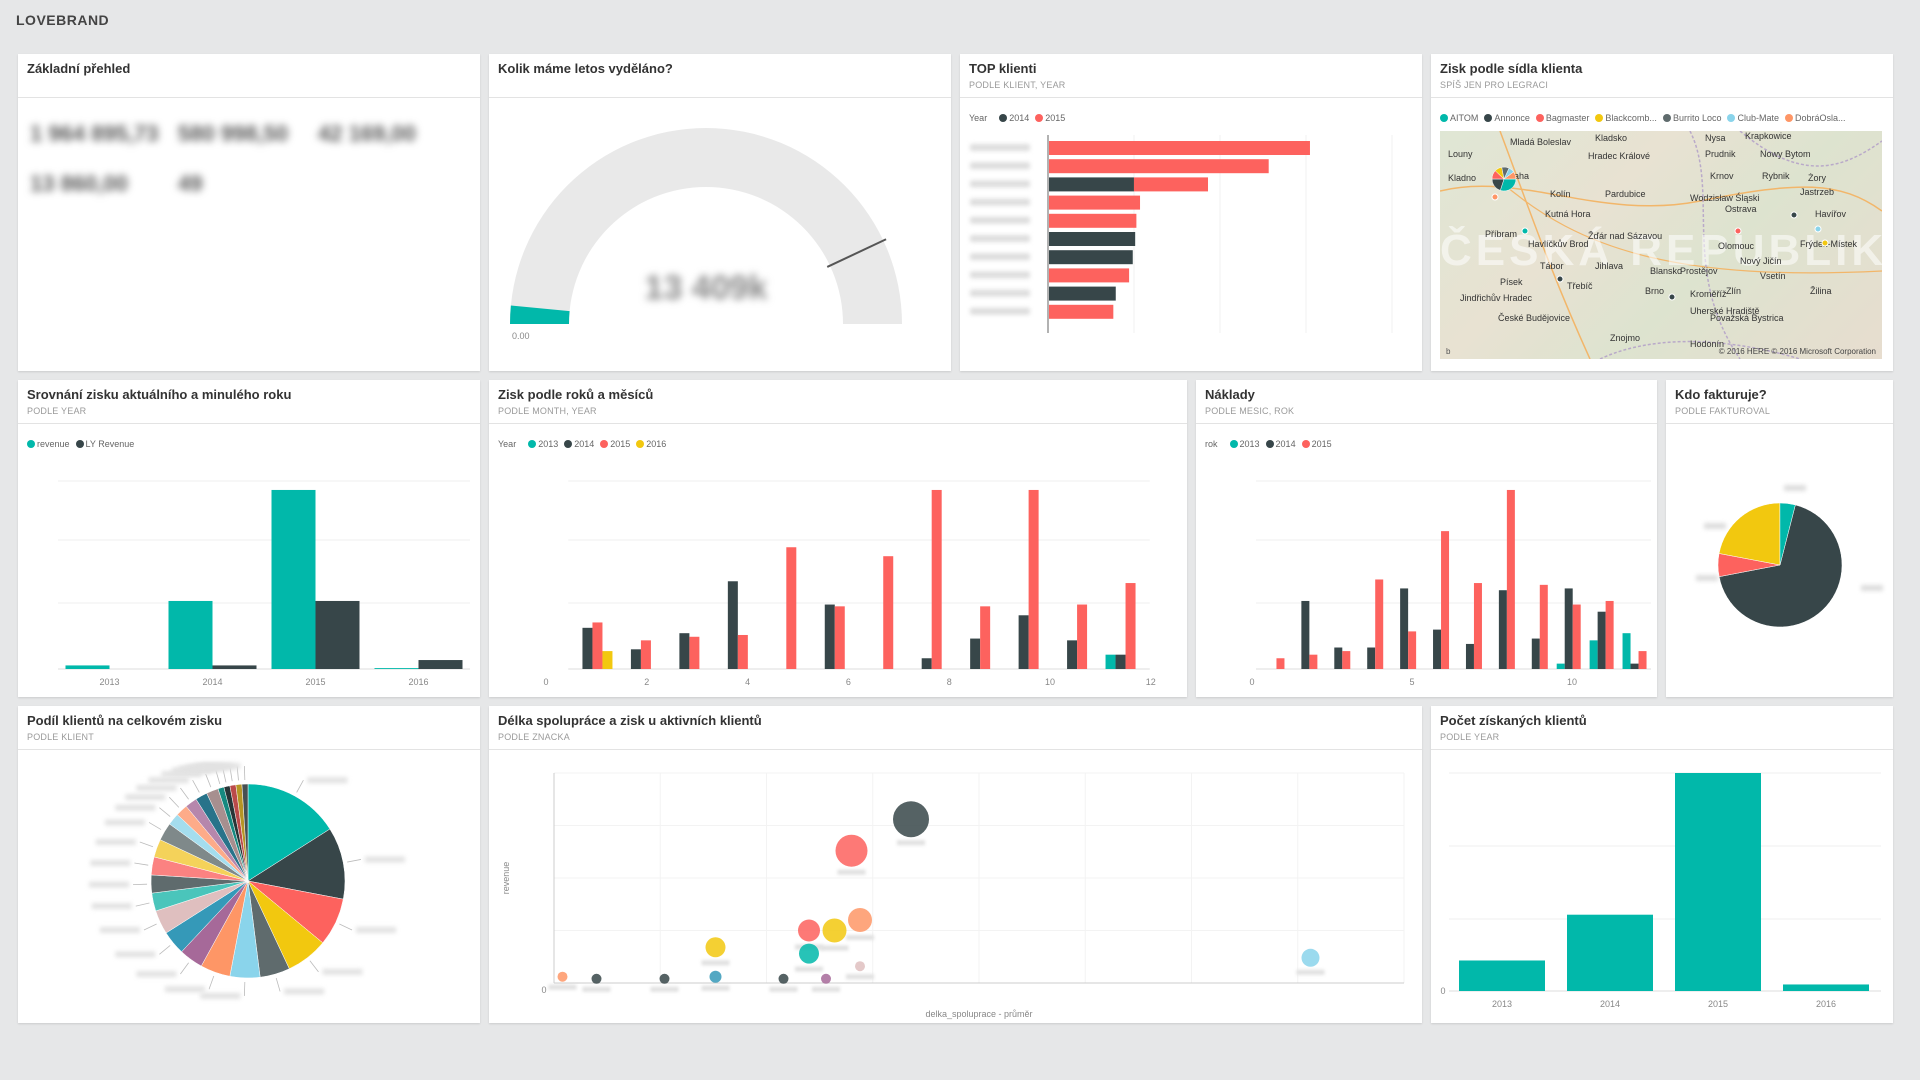 The width and height of the screenshot is (1920, 1080). I want to click on tile-gauge: Kolik máme letos vyděláno? 0.00 13 409k, so click(720, 212).